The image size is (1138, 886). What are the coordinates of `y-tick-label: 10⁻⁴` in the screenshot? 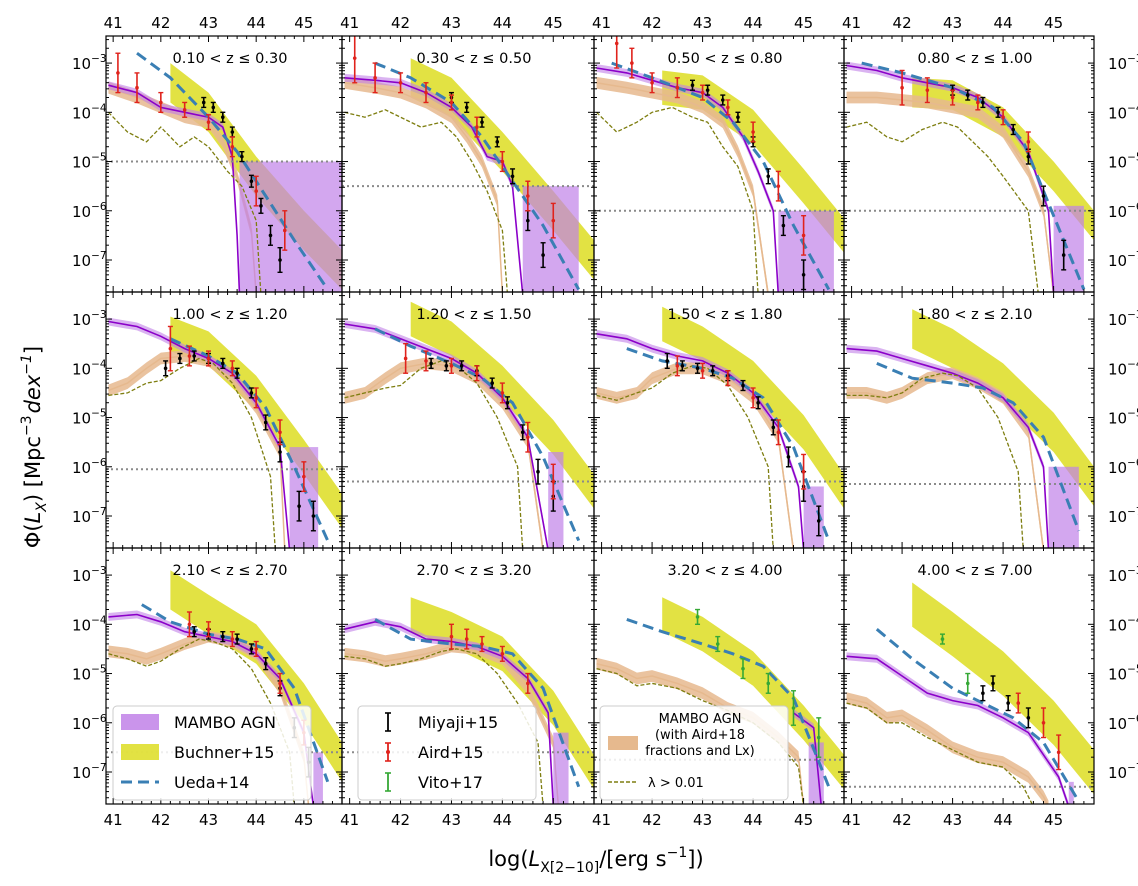 It's located at (89, 112).